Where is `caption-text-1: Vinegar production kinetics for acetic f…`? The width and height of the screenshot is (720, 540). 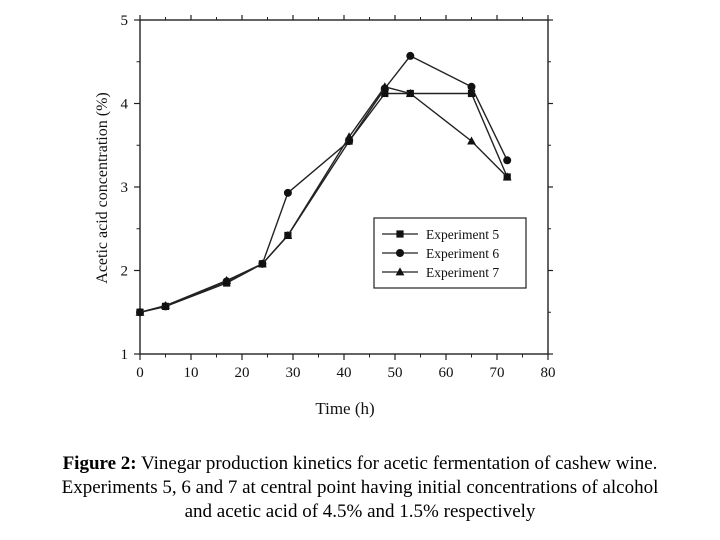
caption-text-1: Vinegar production kinetics for acetic f… is located at coordinates (397, 463).